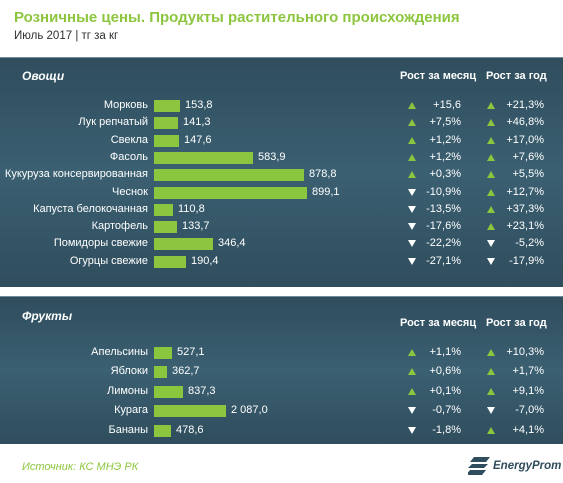 The width and height of the screenshot is (563, 483). What do you see at coordinates (443, 191) in the screenshot?
I see `month-change: -10,9%` at bounding box center [443, 191].